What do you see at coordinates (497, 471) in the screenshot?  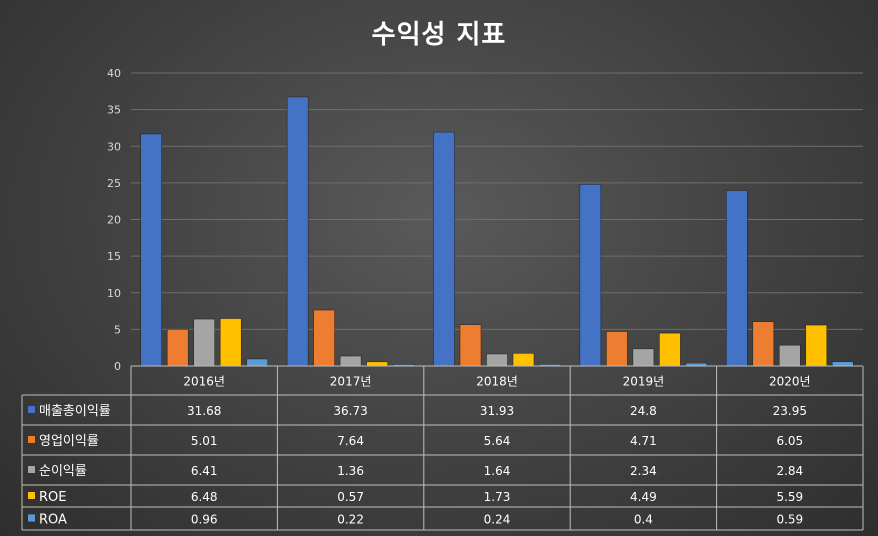 I see `table-cell: 1.64` at bounding box center [497, 471].